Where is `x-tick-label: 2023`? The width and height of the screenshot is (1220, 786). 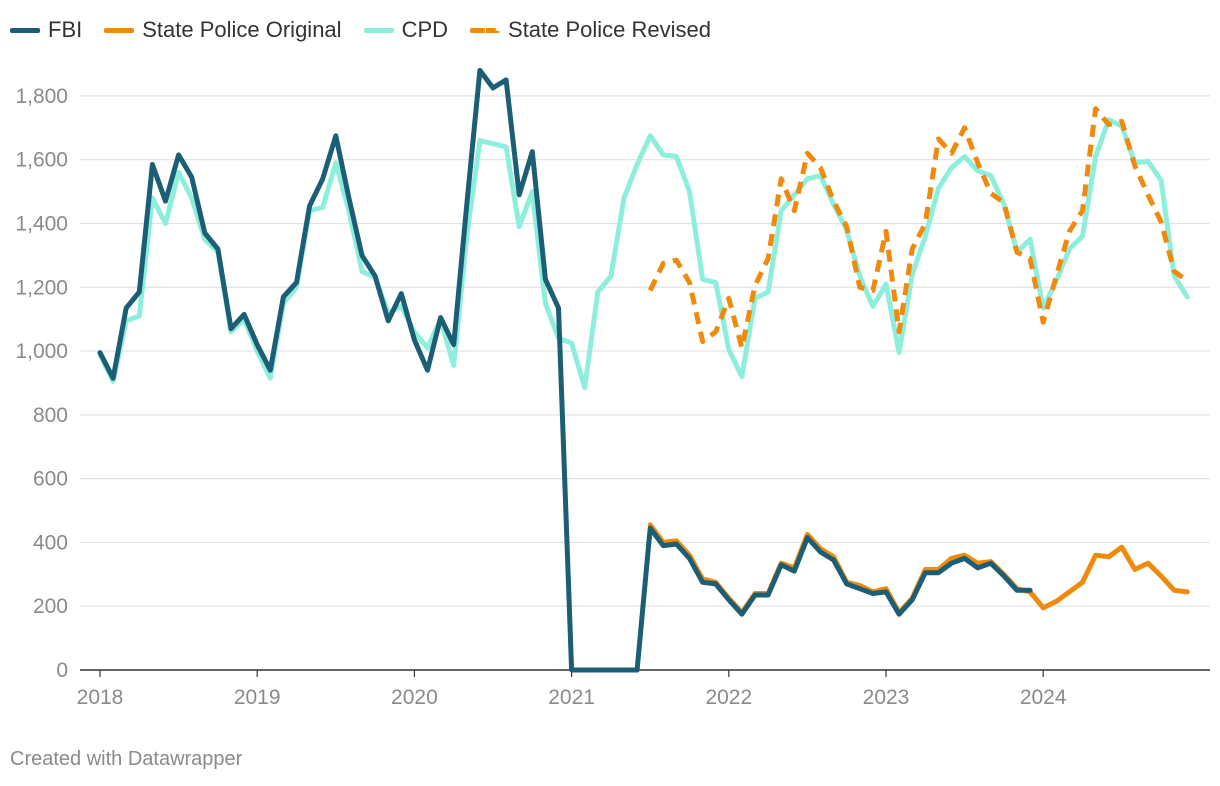 x-tick-label: 2023 is located at coordinates (886, 697).